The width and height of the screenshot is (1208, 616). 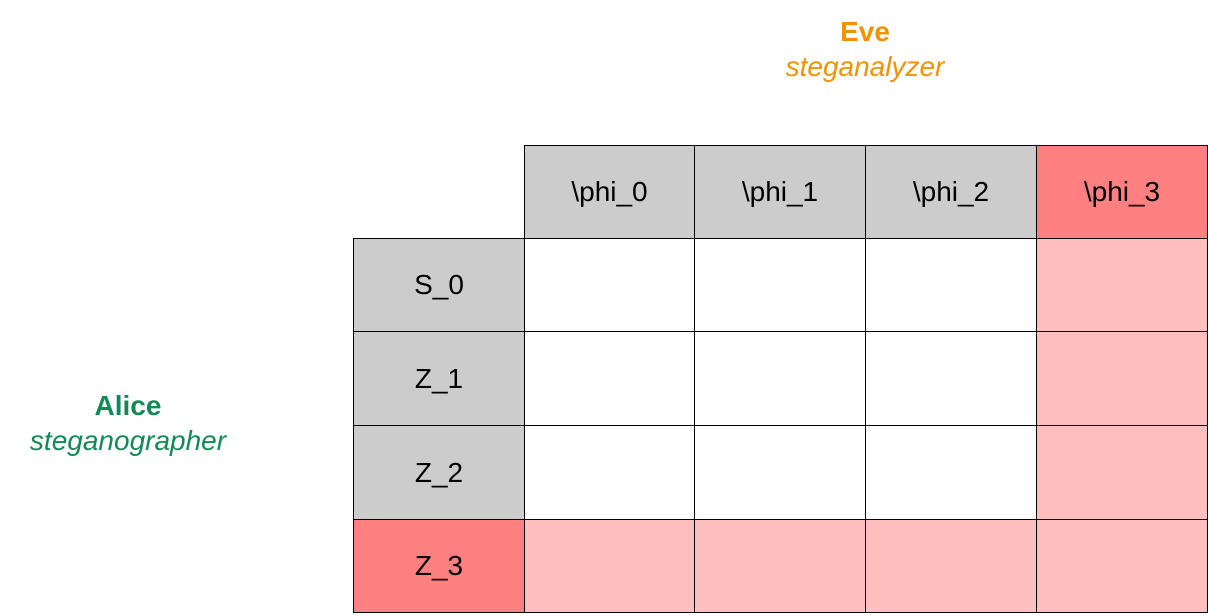 What do you see at coordinates (439, 285) in the screenshot?
I see `row-header-0: S_0` at bounding box center [439, 285].